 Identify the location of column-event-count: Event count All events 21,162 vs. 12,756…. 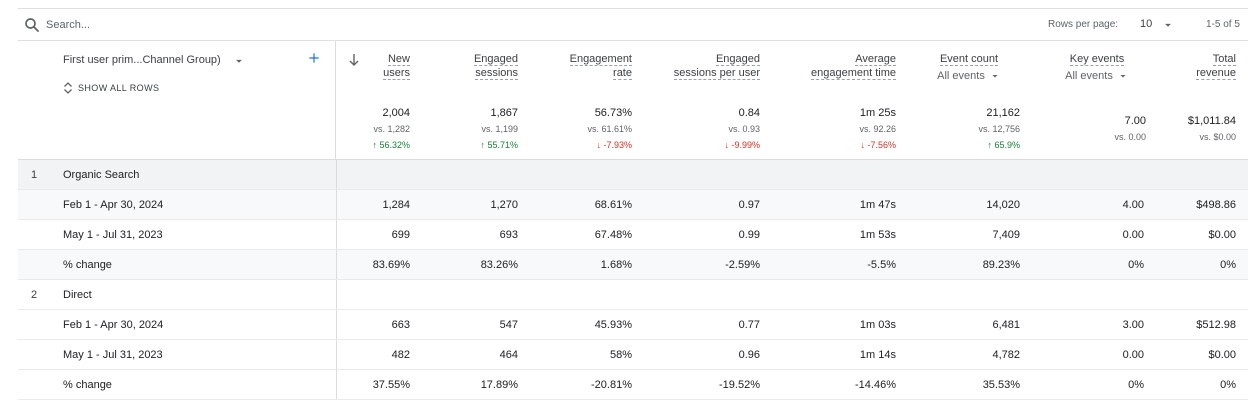
(969, 100).